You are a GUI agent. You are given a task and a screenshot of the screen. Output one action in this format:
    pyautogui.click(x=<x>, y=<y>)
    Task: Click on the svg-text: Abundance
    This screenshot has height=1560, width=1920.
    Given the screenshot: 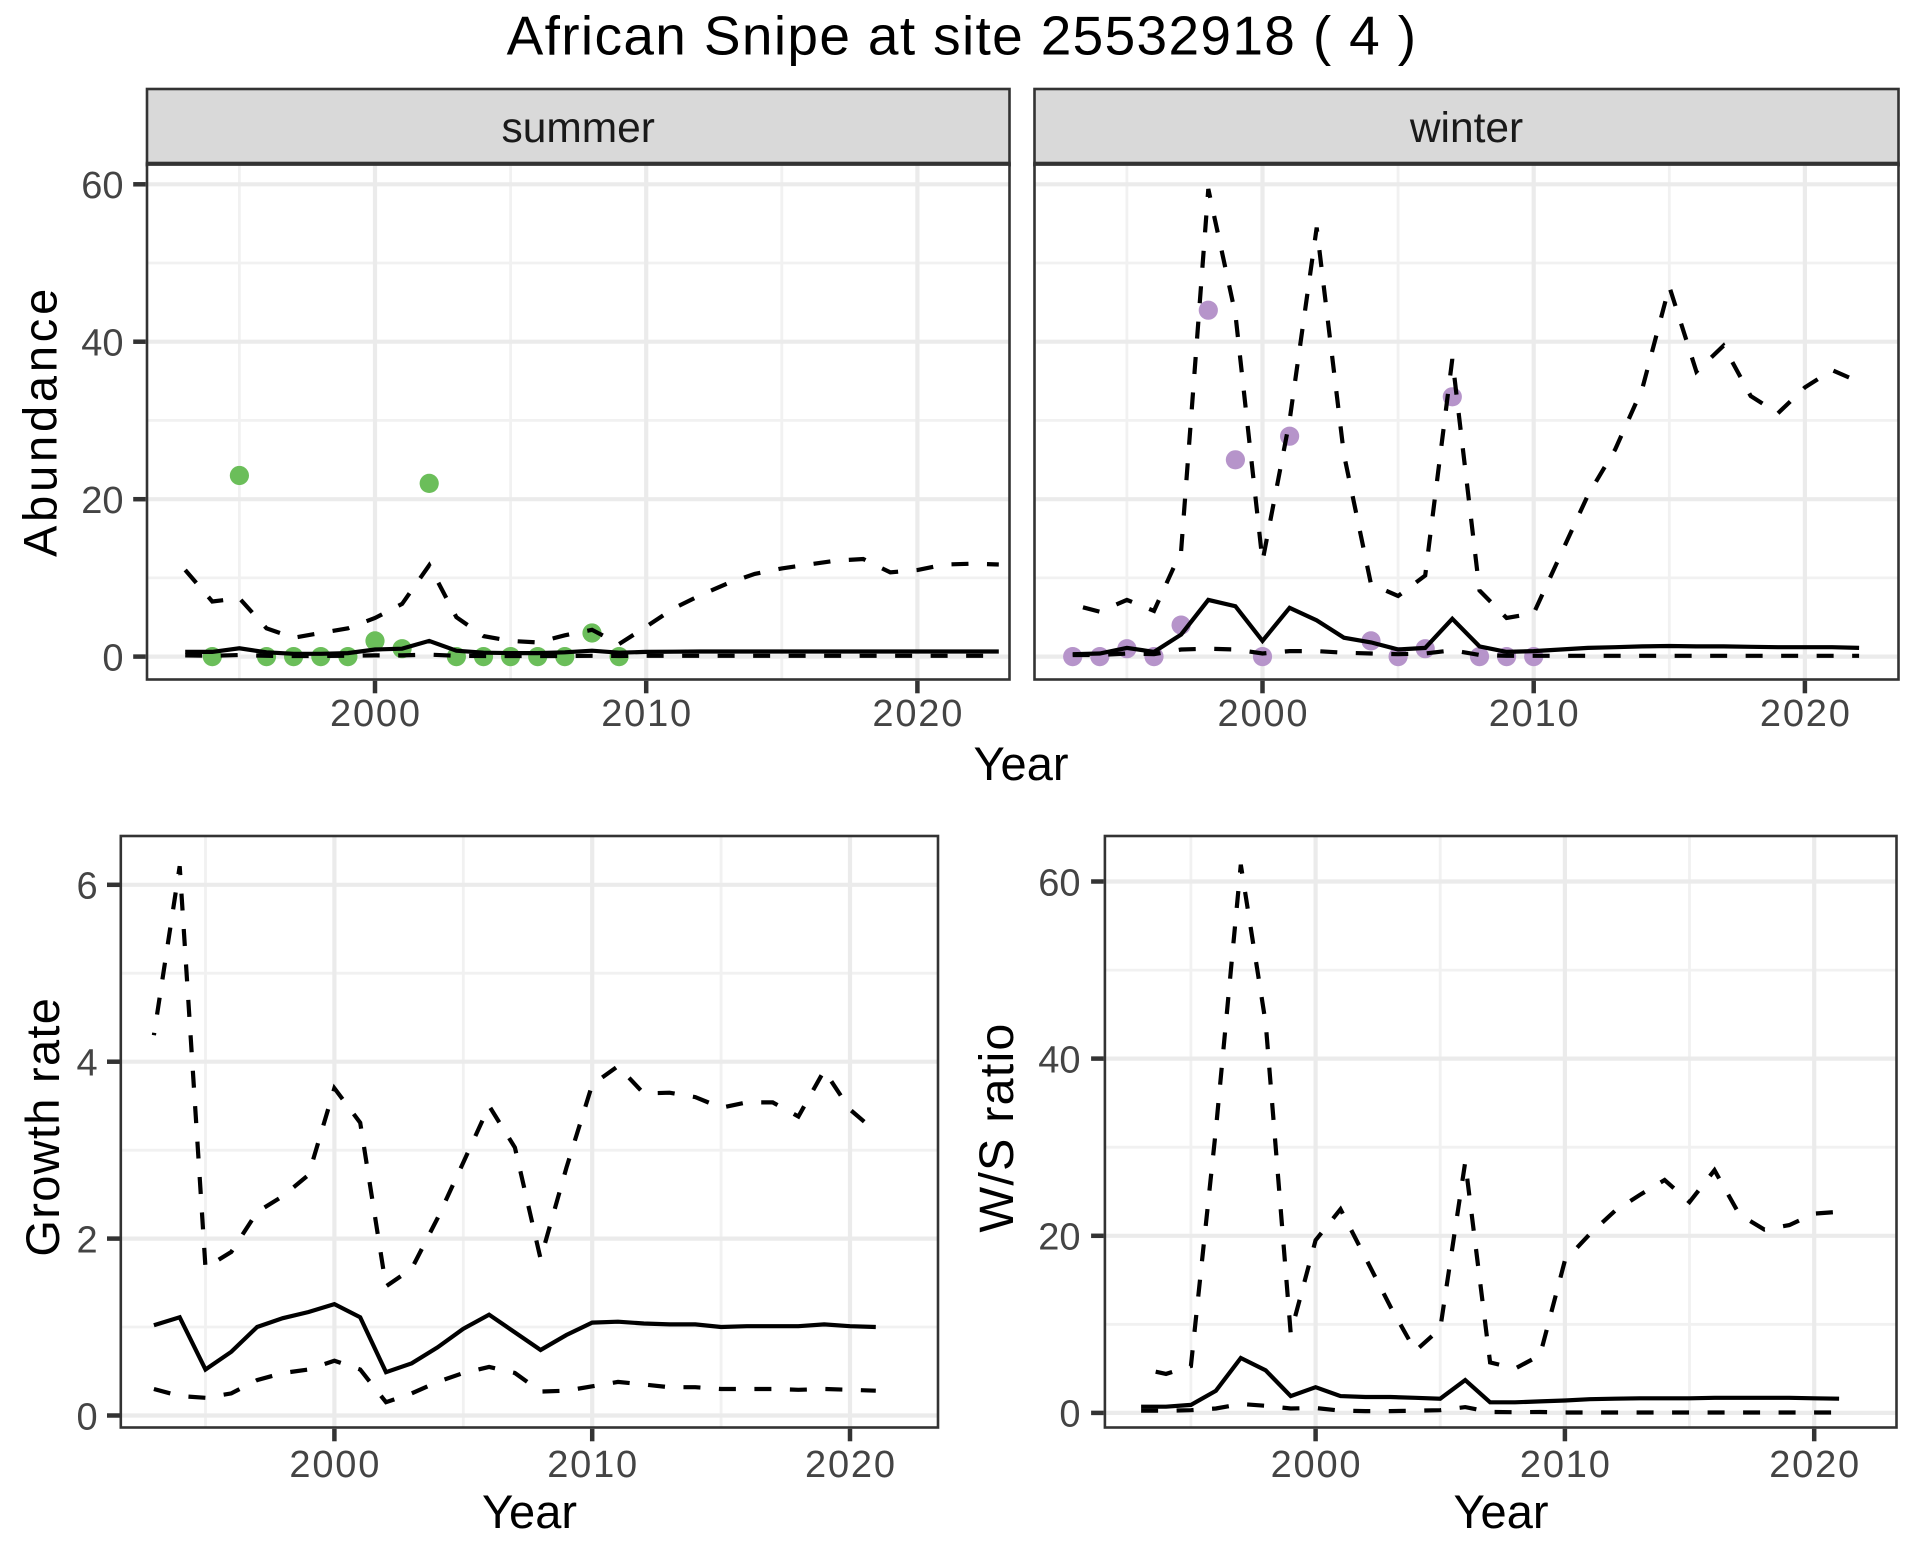 What is the action you would take?
    pyautogui.click(x=40, y=421)
    